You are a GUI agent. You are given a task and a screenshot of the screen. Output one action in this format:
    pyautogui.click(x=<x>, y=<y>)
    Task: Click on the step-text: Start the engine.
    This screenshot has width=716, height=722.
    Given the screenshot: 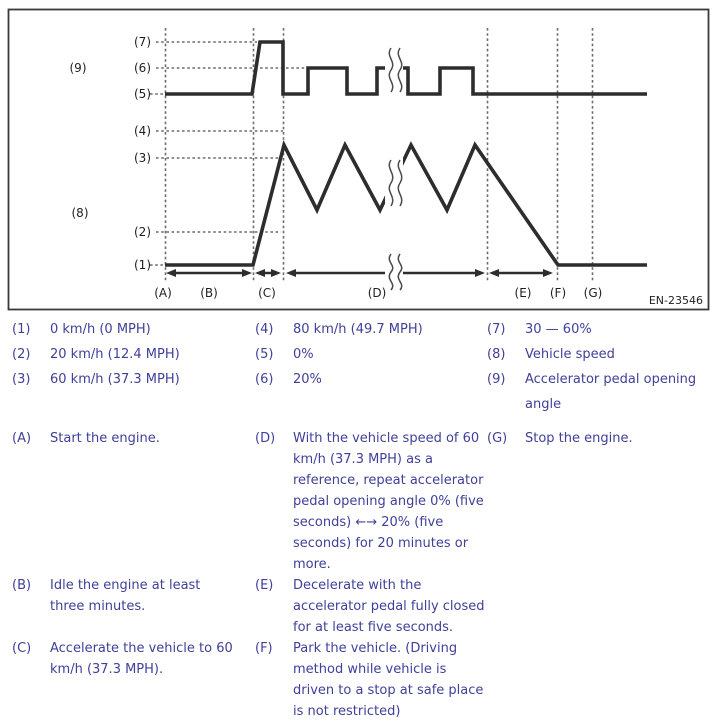 What is the action you would take?
    pyautogui.click(x=105, y=438)
    